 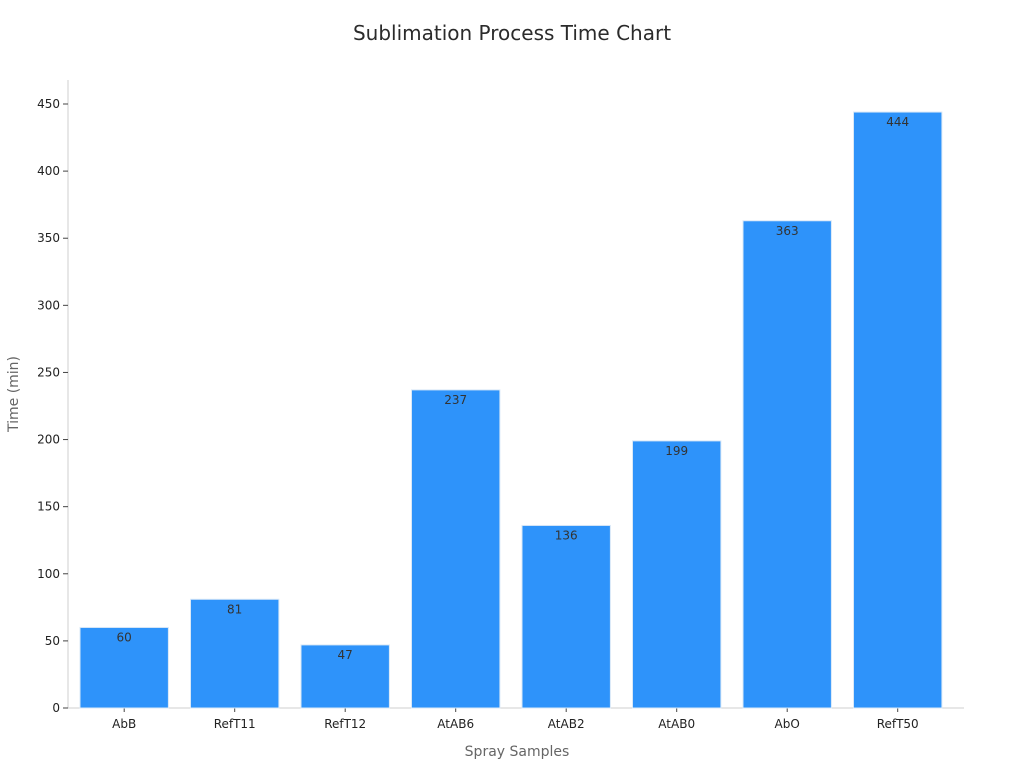 What do you see at coordinates (234, 609) in the screenshot?
I see `data-label-reft11: 81` at bounding box center [234, 609].